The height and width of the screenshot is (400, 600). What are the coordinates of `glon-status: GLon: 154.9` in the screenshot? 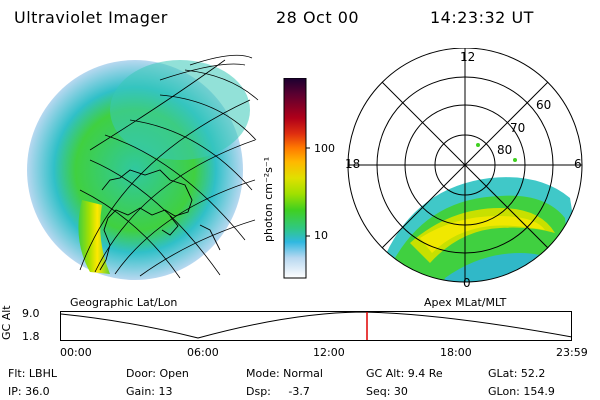 It's located at (521, 391).